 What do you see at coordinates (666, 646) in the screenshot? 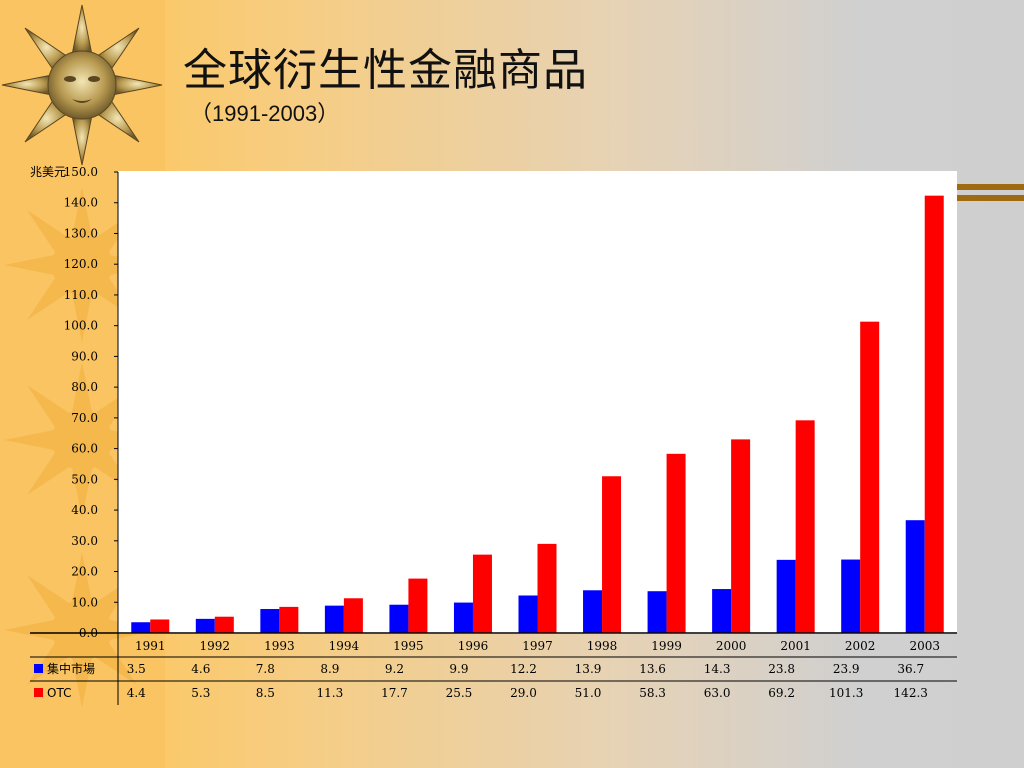
I see `x-tick-label: 1999` at bounding box center [666, 646].